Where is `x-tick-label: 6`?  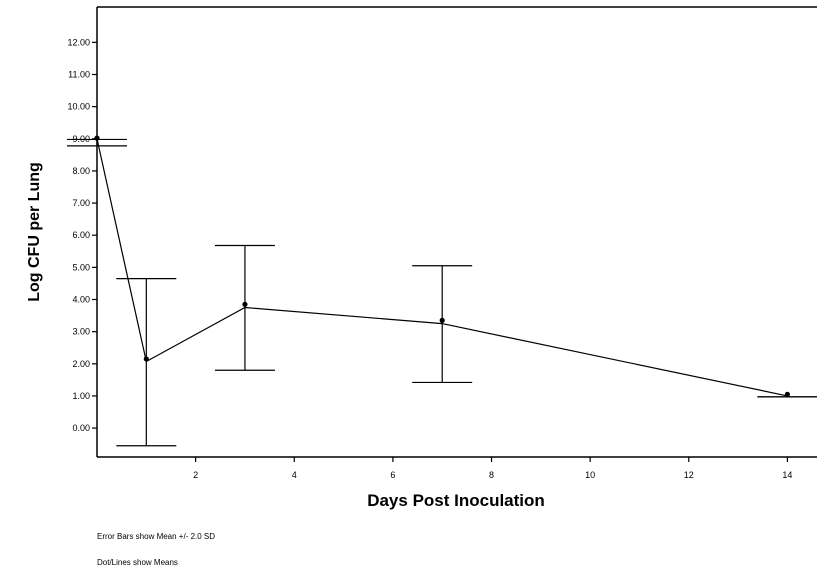 x-tick-label: 6 is located at coordinates (392, 475).